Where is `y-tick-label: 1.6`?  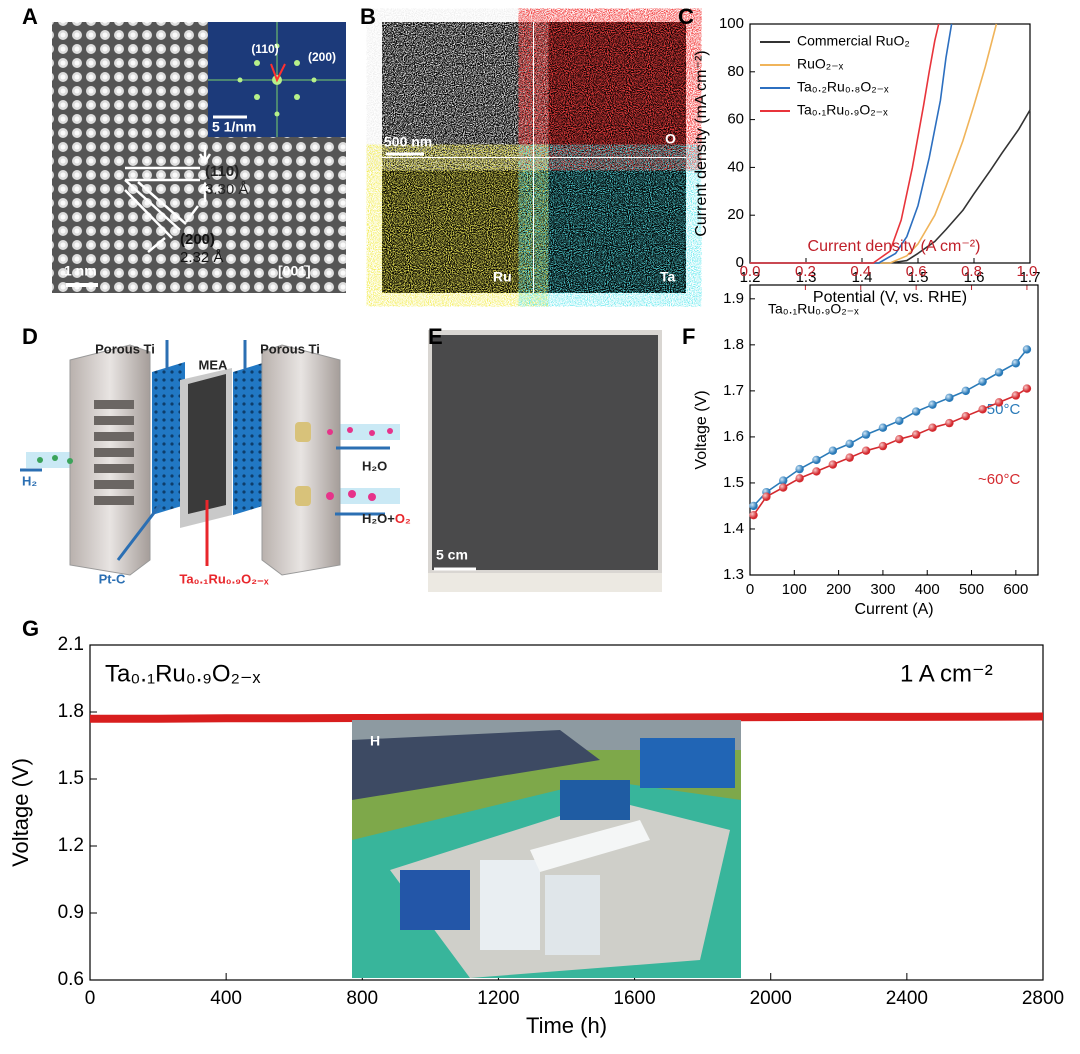
y-tick-label: 1.6 is located at coordinates (733, 436).